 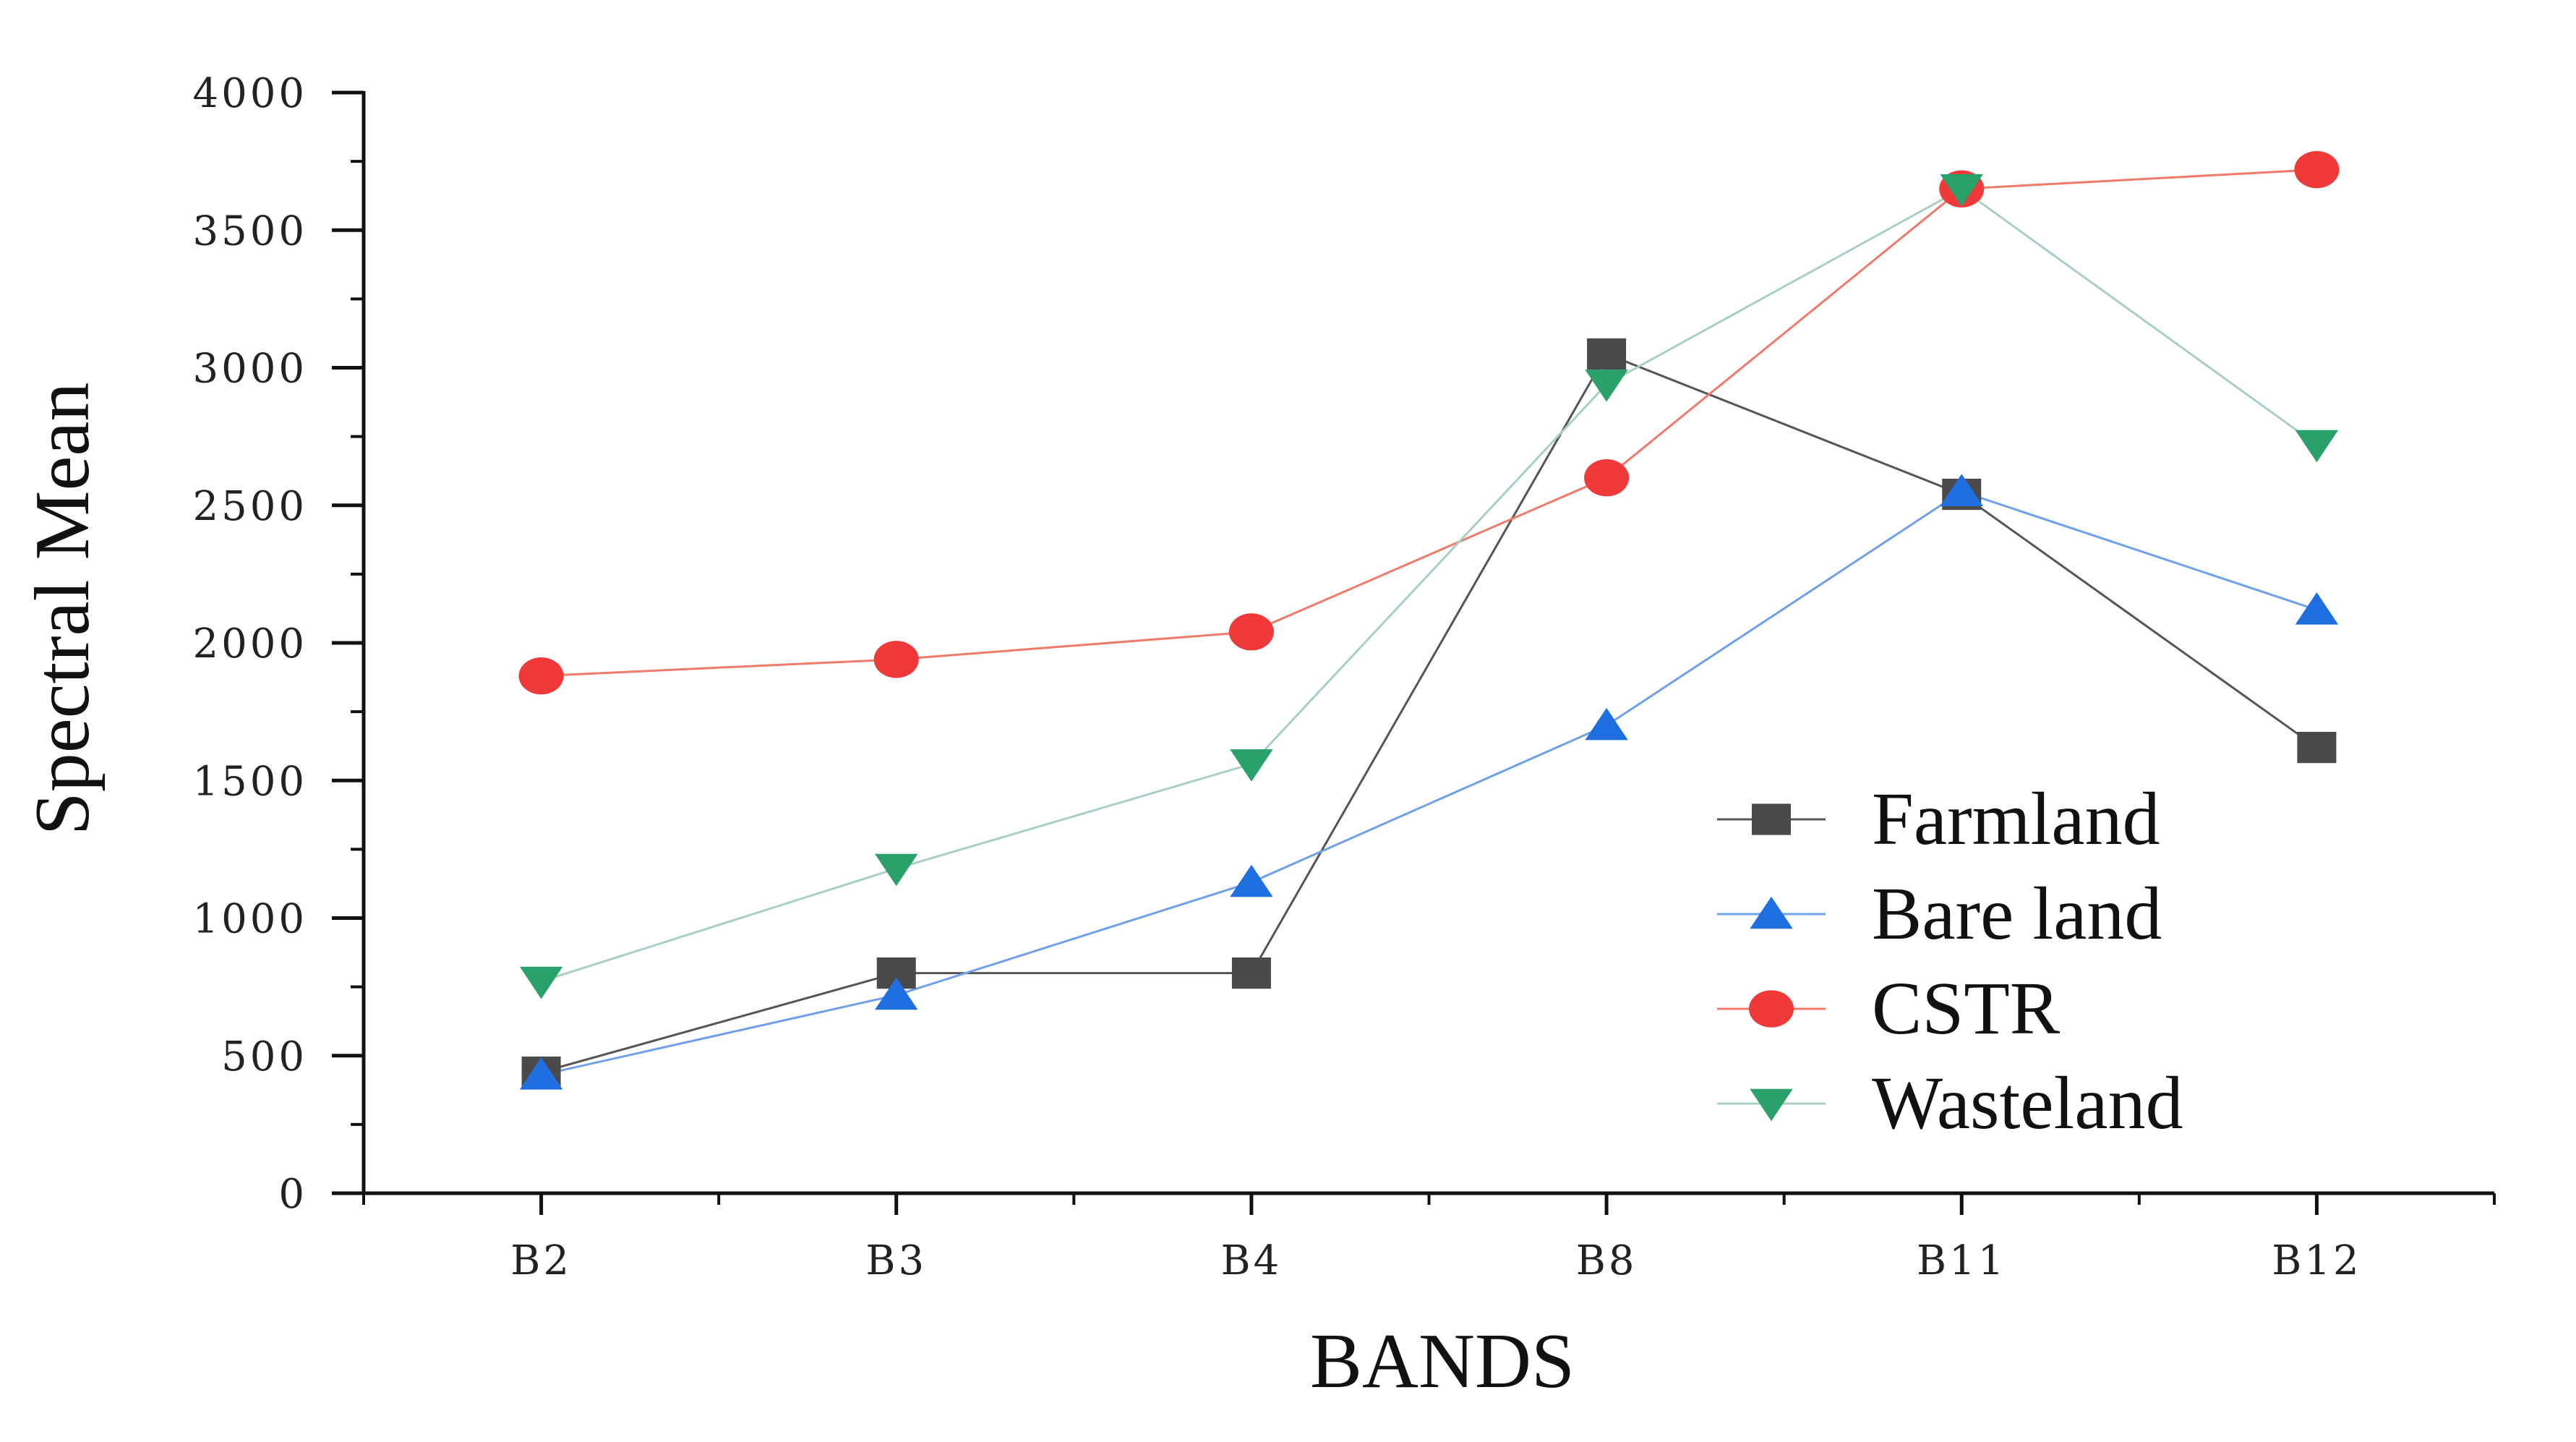 What do you see at coordinates (2316, 1260) in the screenshot?
I see `x-tick-label: B12` at bounding box center [2316, 1260].